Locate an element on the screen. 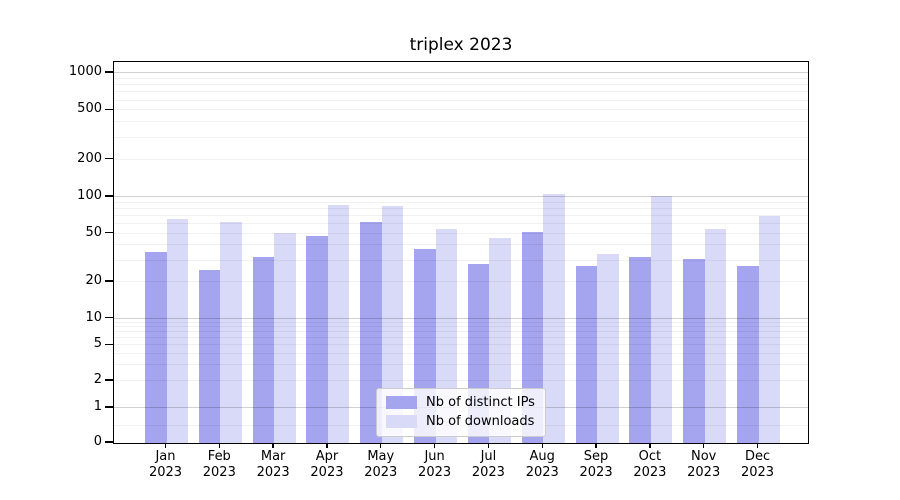 This screenshot has height=500, width=900. bar-distinct-ips-apr is located at coordinates (317, 339).